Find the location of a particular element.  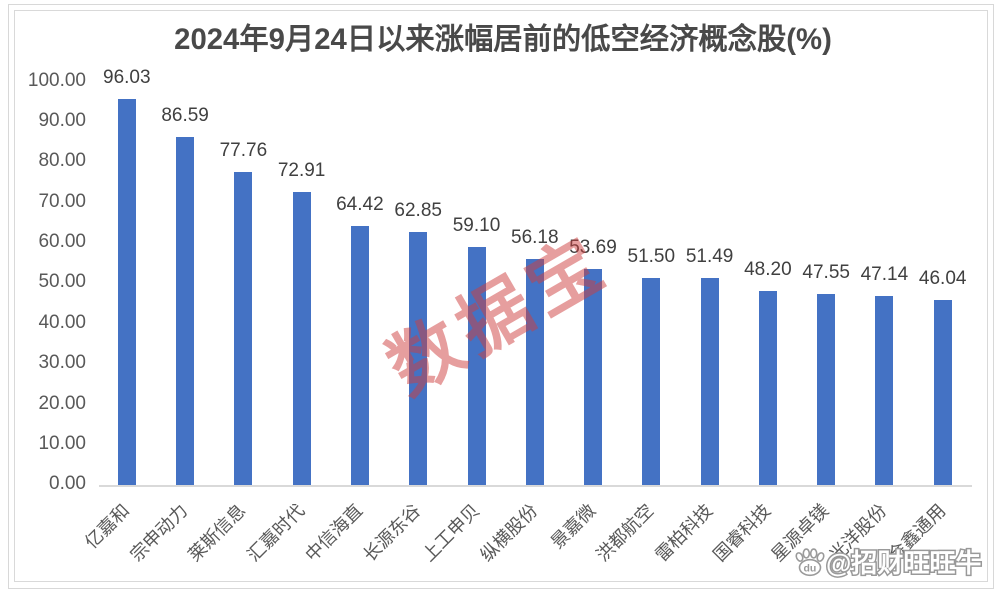

svg-text: @招财旺旺牛 is located at coordinates (903, 563).